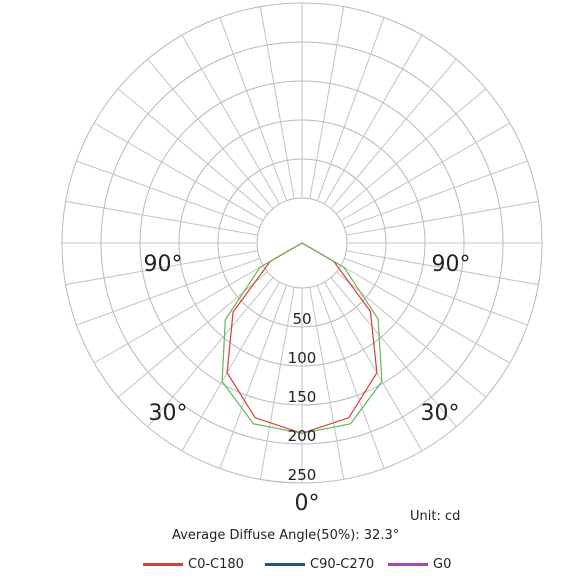  I want to click on intensity-curves, so click(302, 338).